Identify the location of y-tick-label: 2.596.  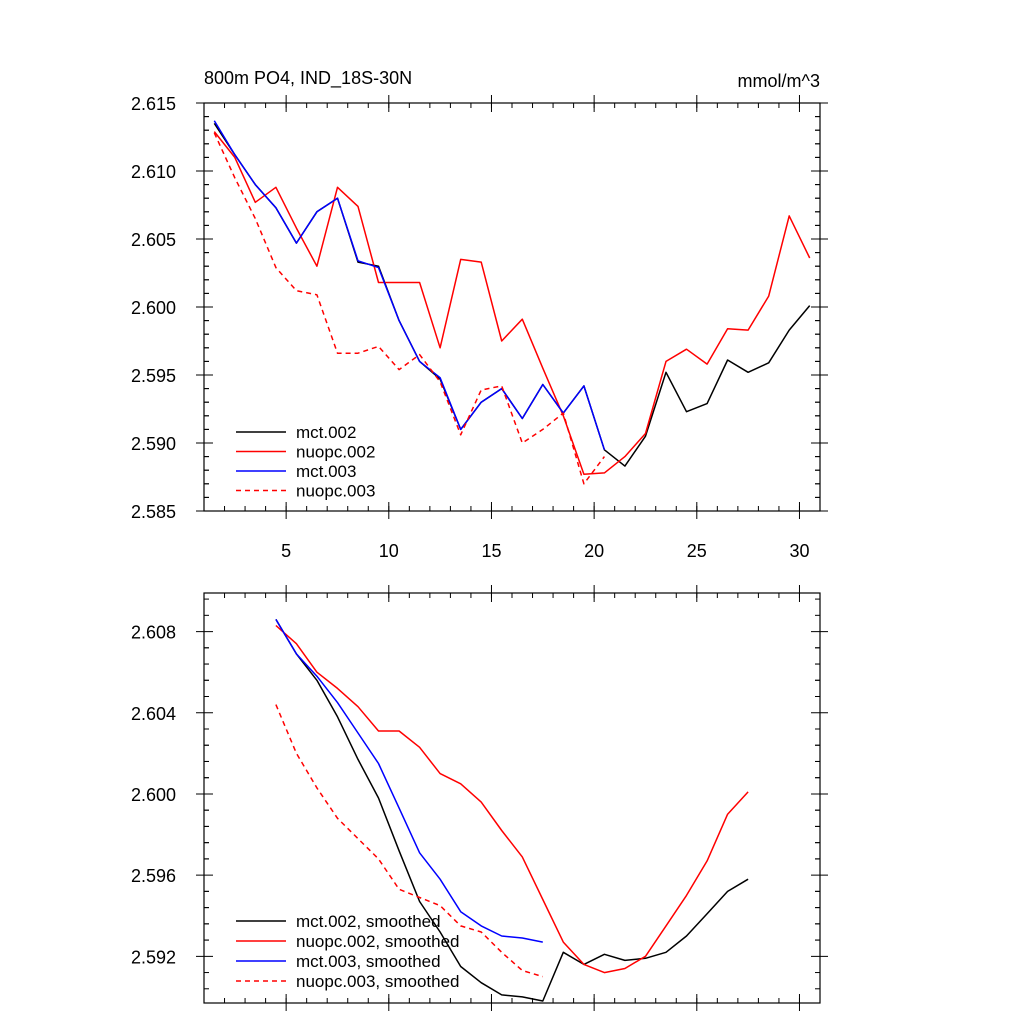
(153, 876).